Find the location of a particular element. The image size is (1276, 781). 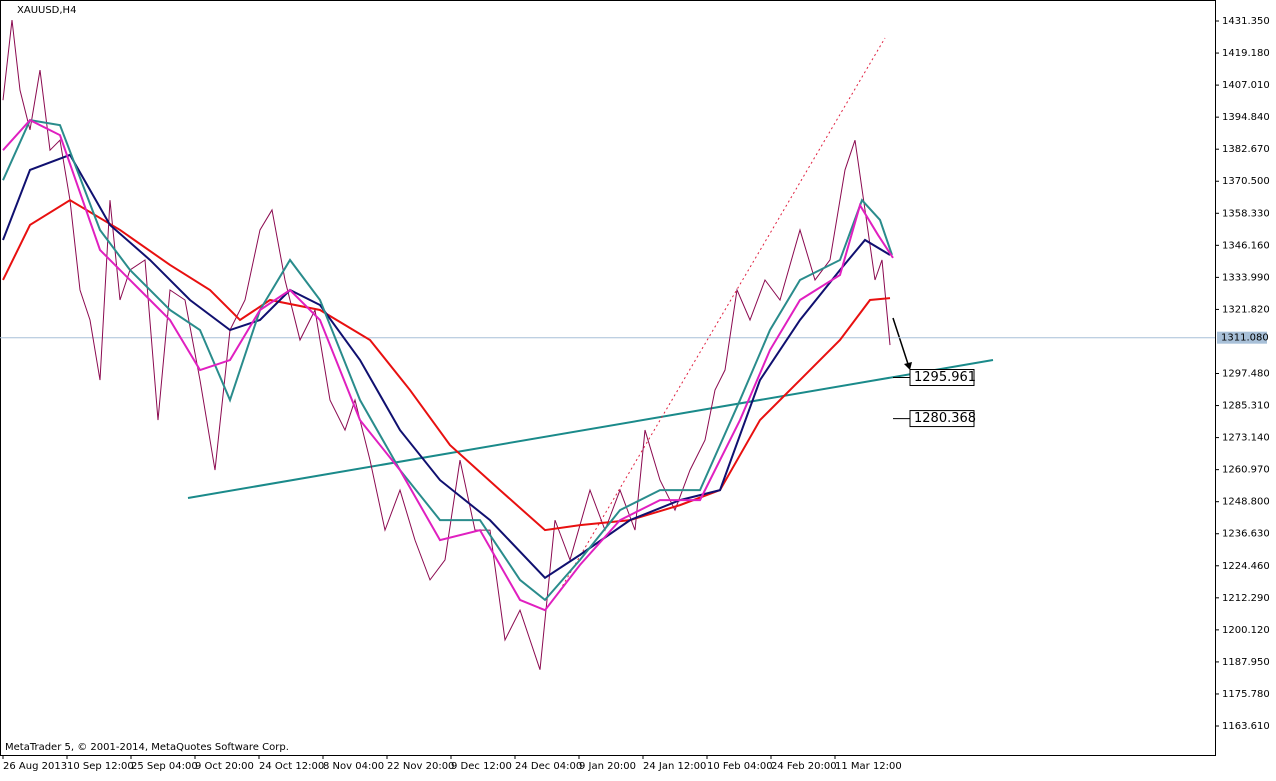

current-price-box is located at coordinates (1242, 337).